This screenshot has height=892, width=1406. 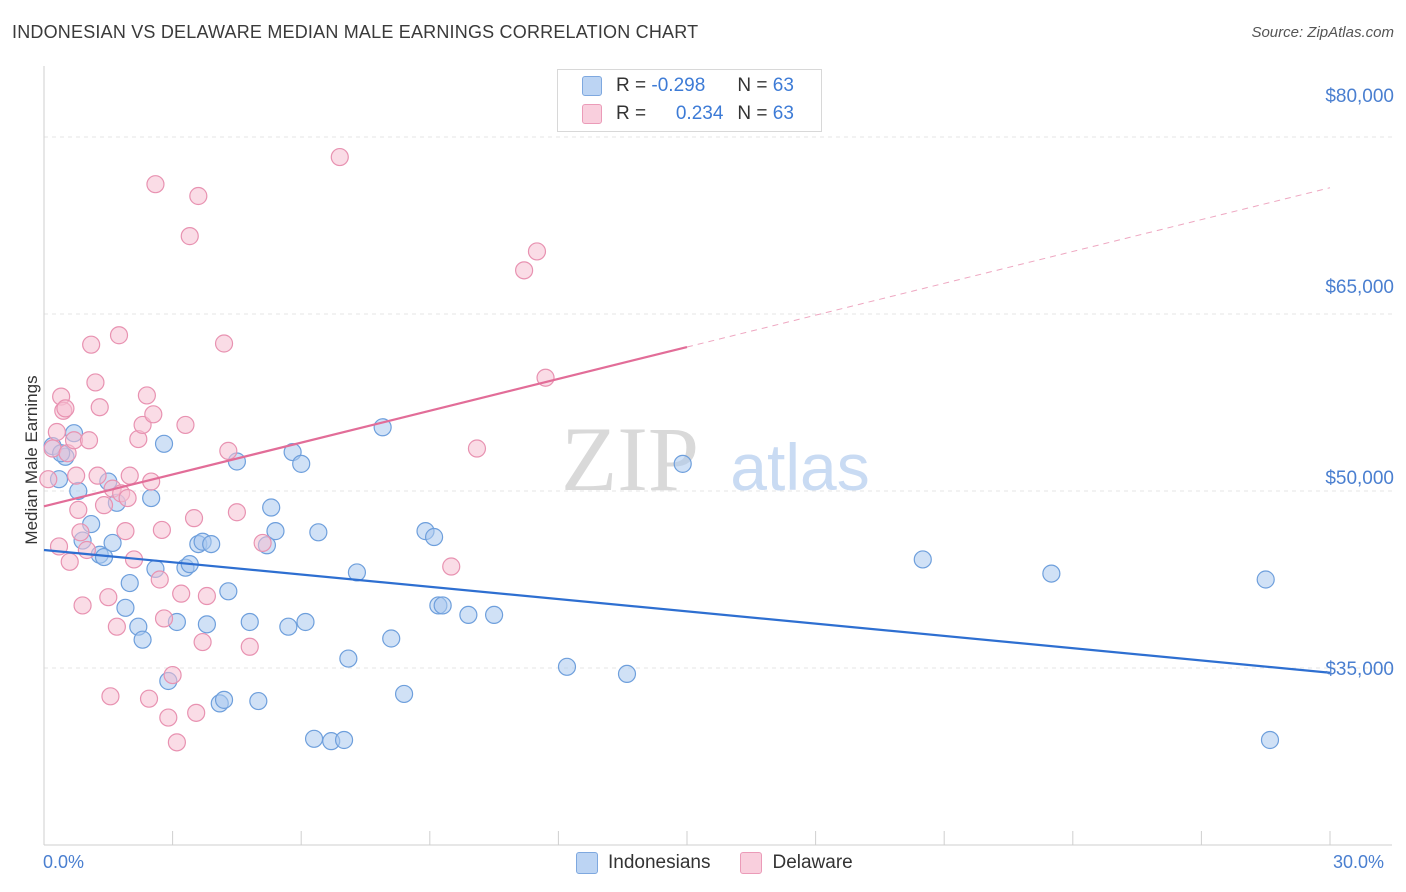 I want to click on watermark-atlas: atlas, so click(x=799, y=467).